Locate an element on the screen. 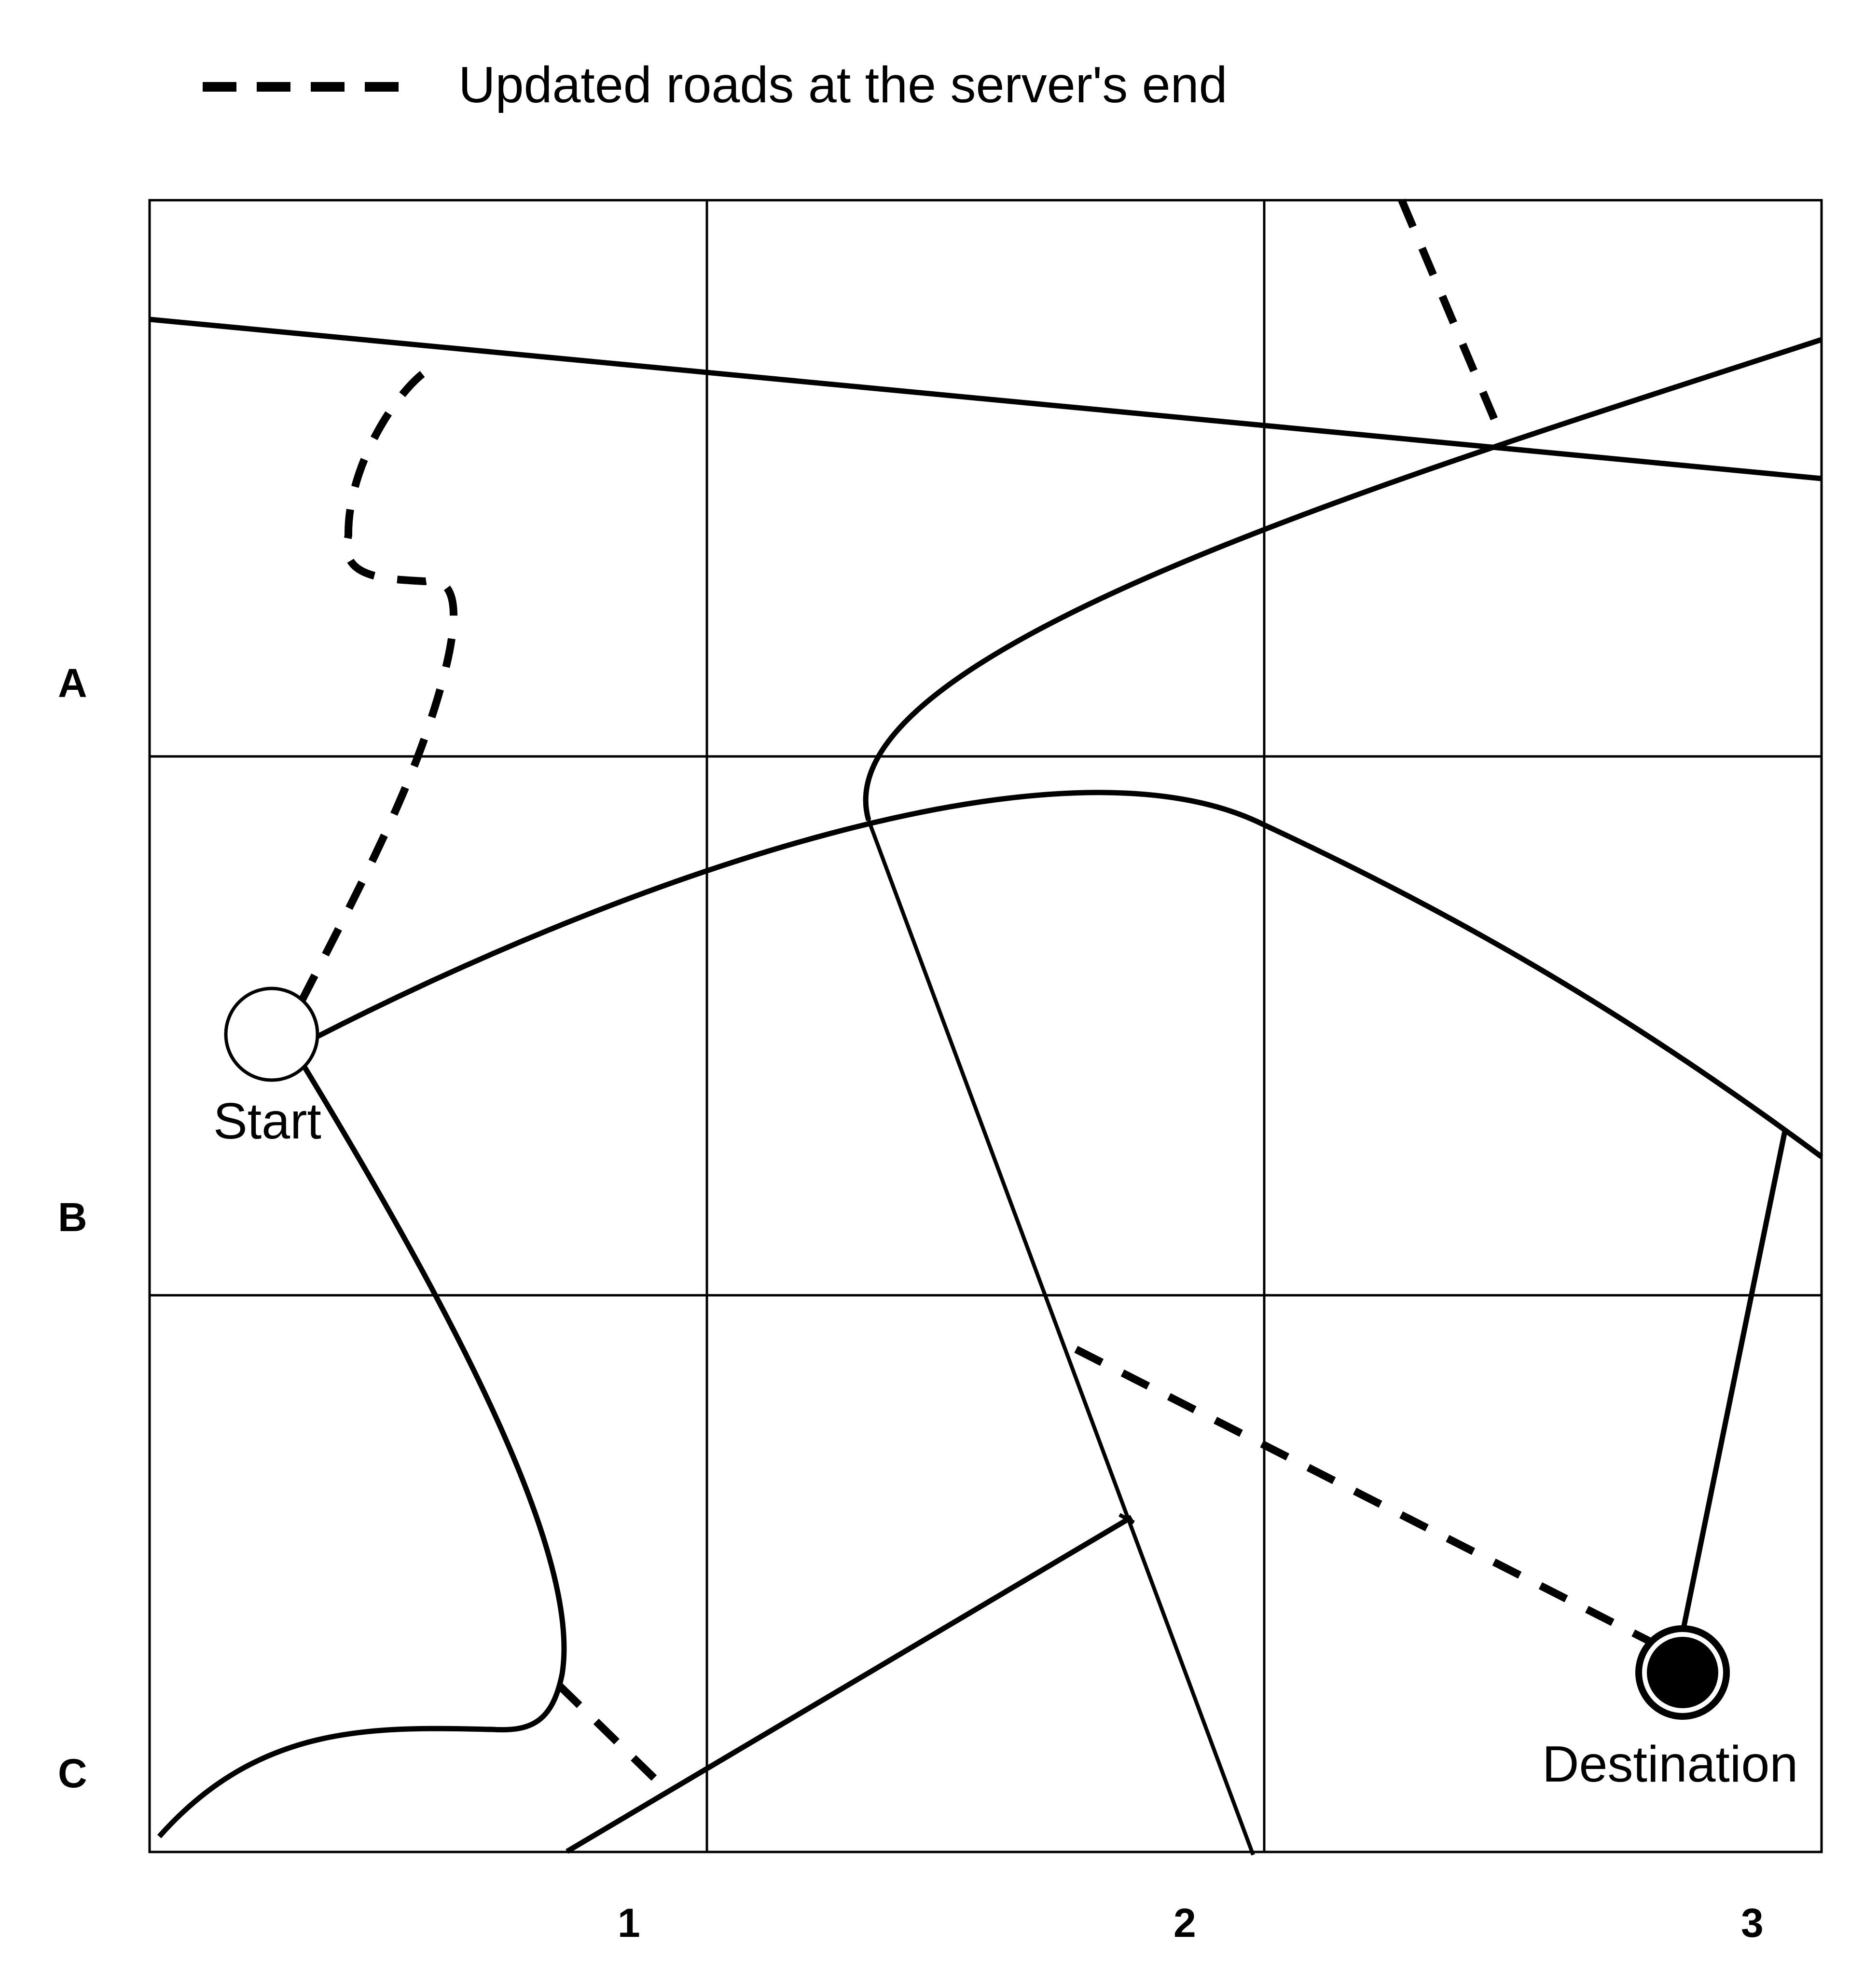 This screenshot has width=1864, height=1988. destination-dot is located at coordinates (1682, 1673).